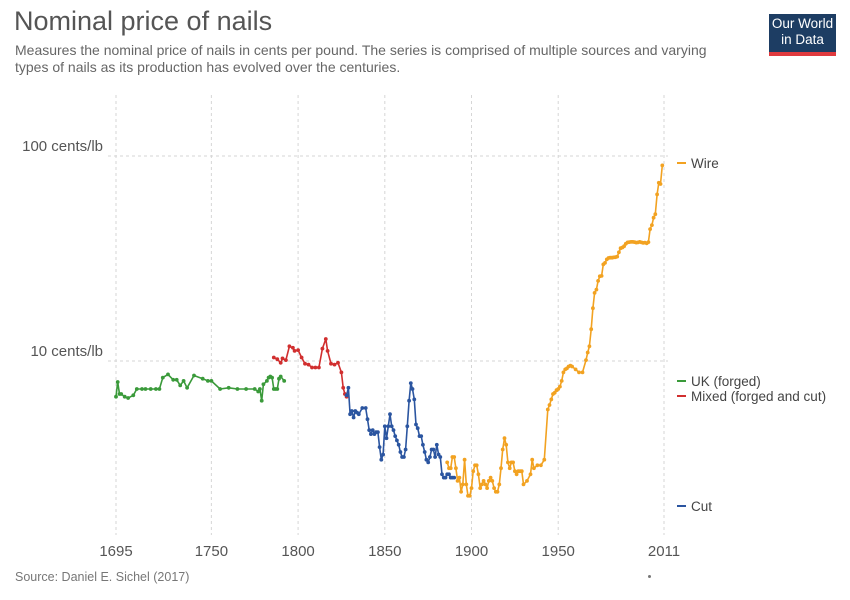 This screenshot has width=850, height=600. What do you see at coordinates (802, 35) in the screenshot?
I see `owid-logo: Our World in Data` at bounding box center [802, 35].